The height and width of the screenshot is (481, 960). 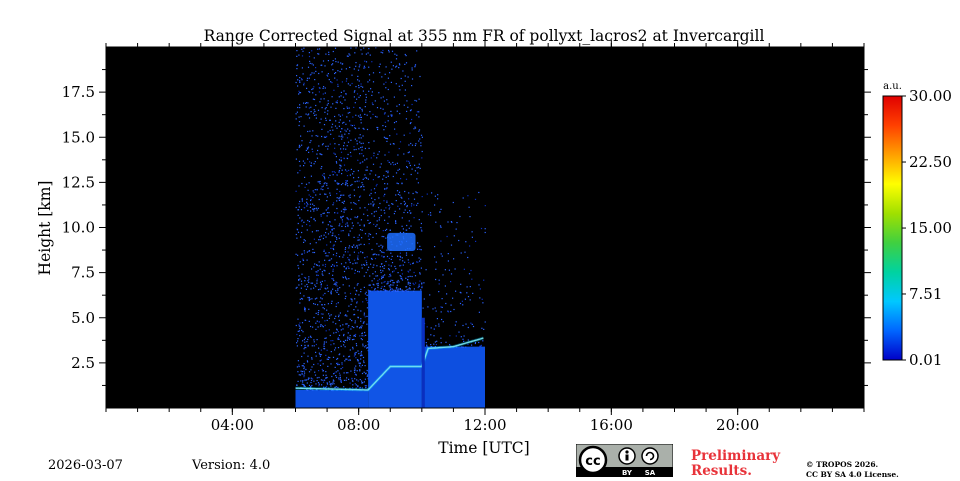 I want to click on cloud-patch, so click(x=401, y=241).